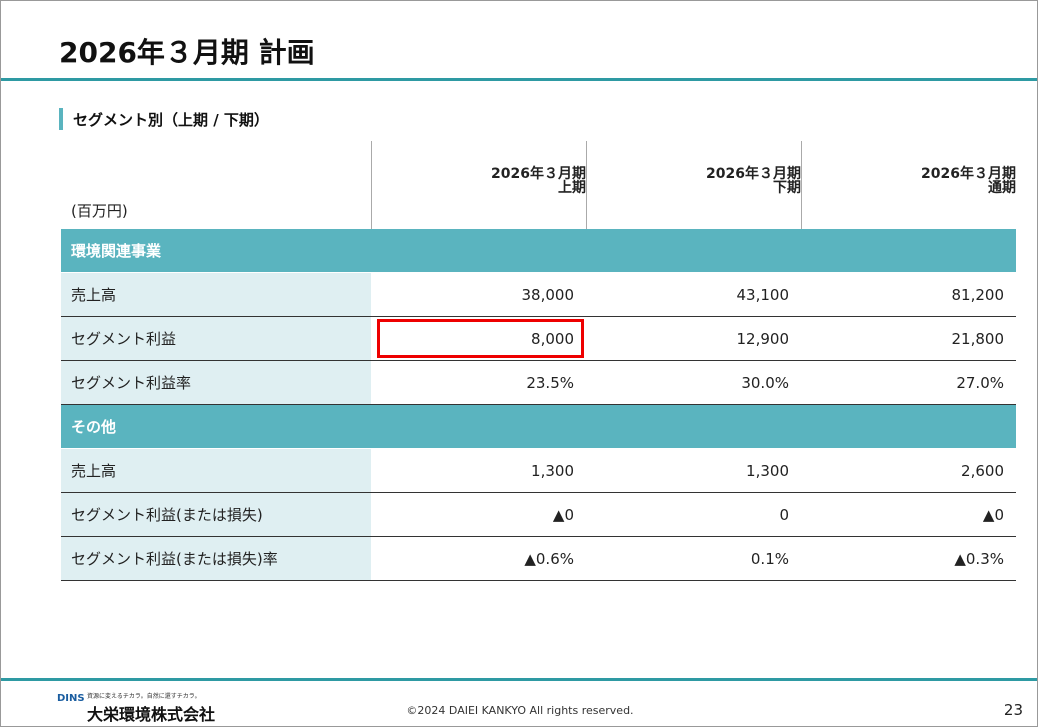 Image resolution: width=1038 pixels, height=727 pixels. I want to click on subtitle-bar, so click(61, 119).